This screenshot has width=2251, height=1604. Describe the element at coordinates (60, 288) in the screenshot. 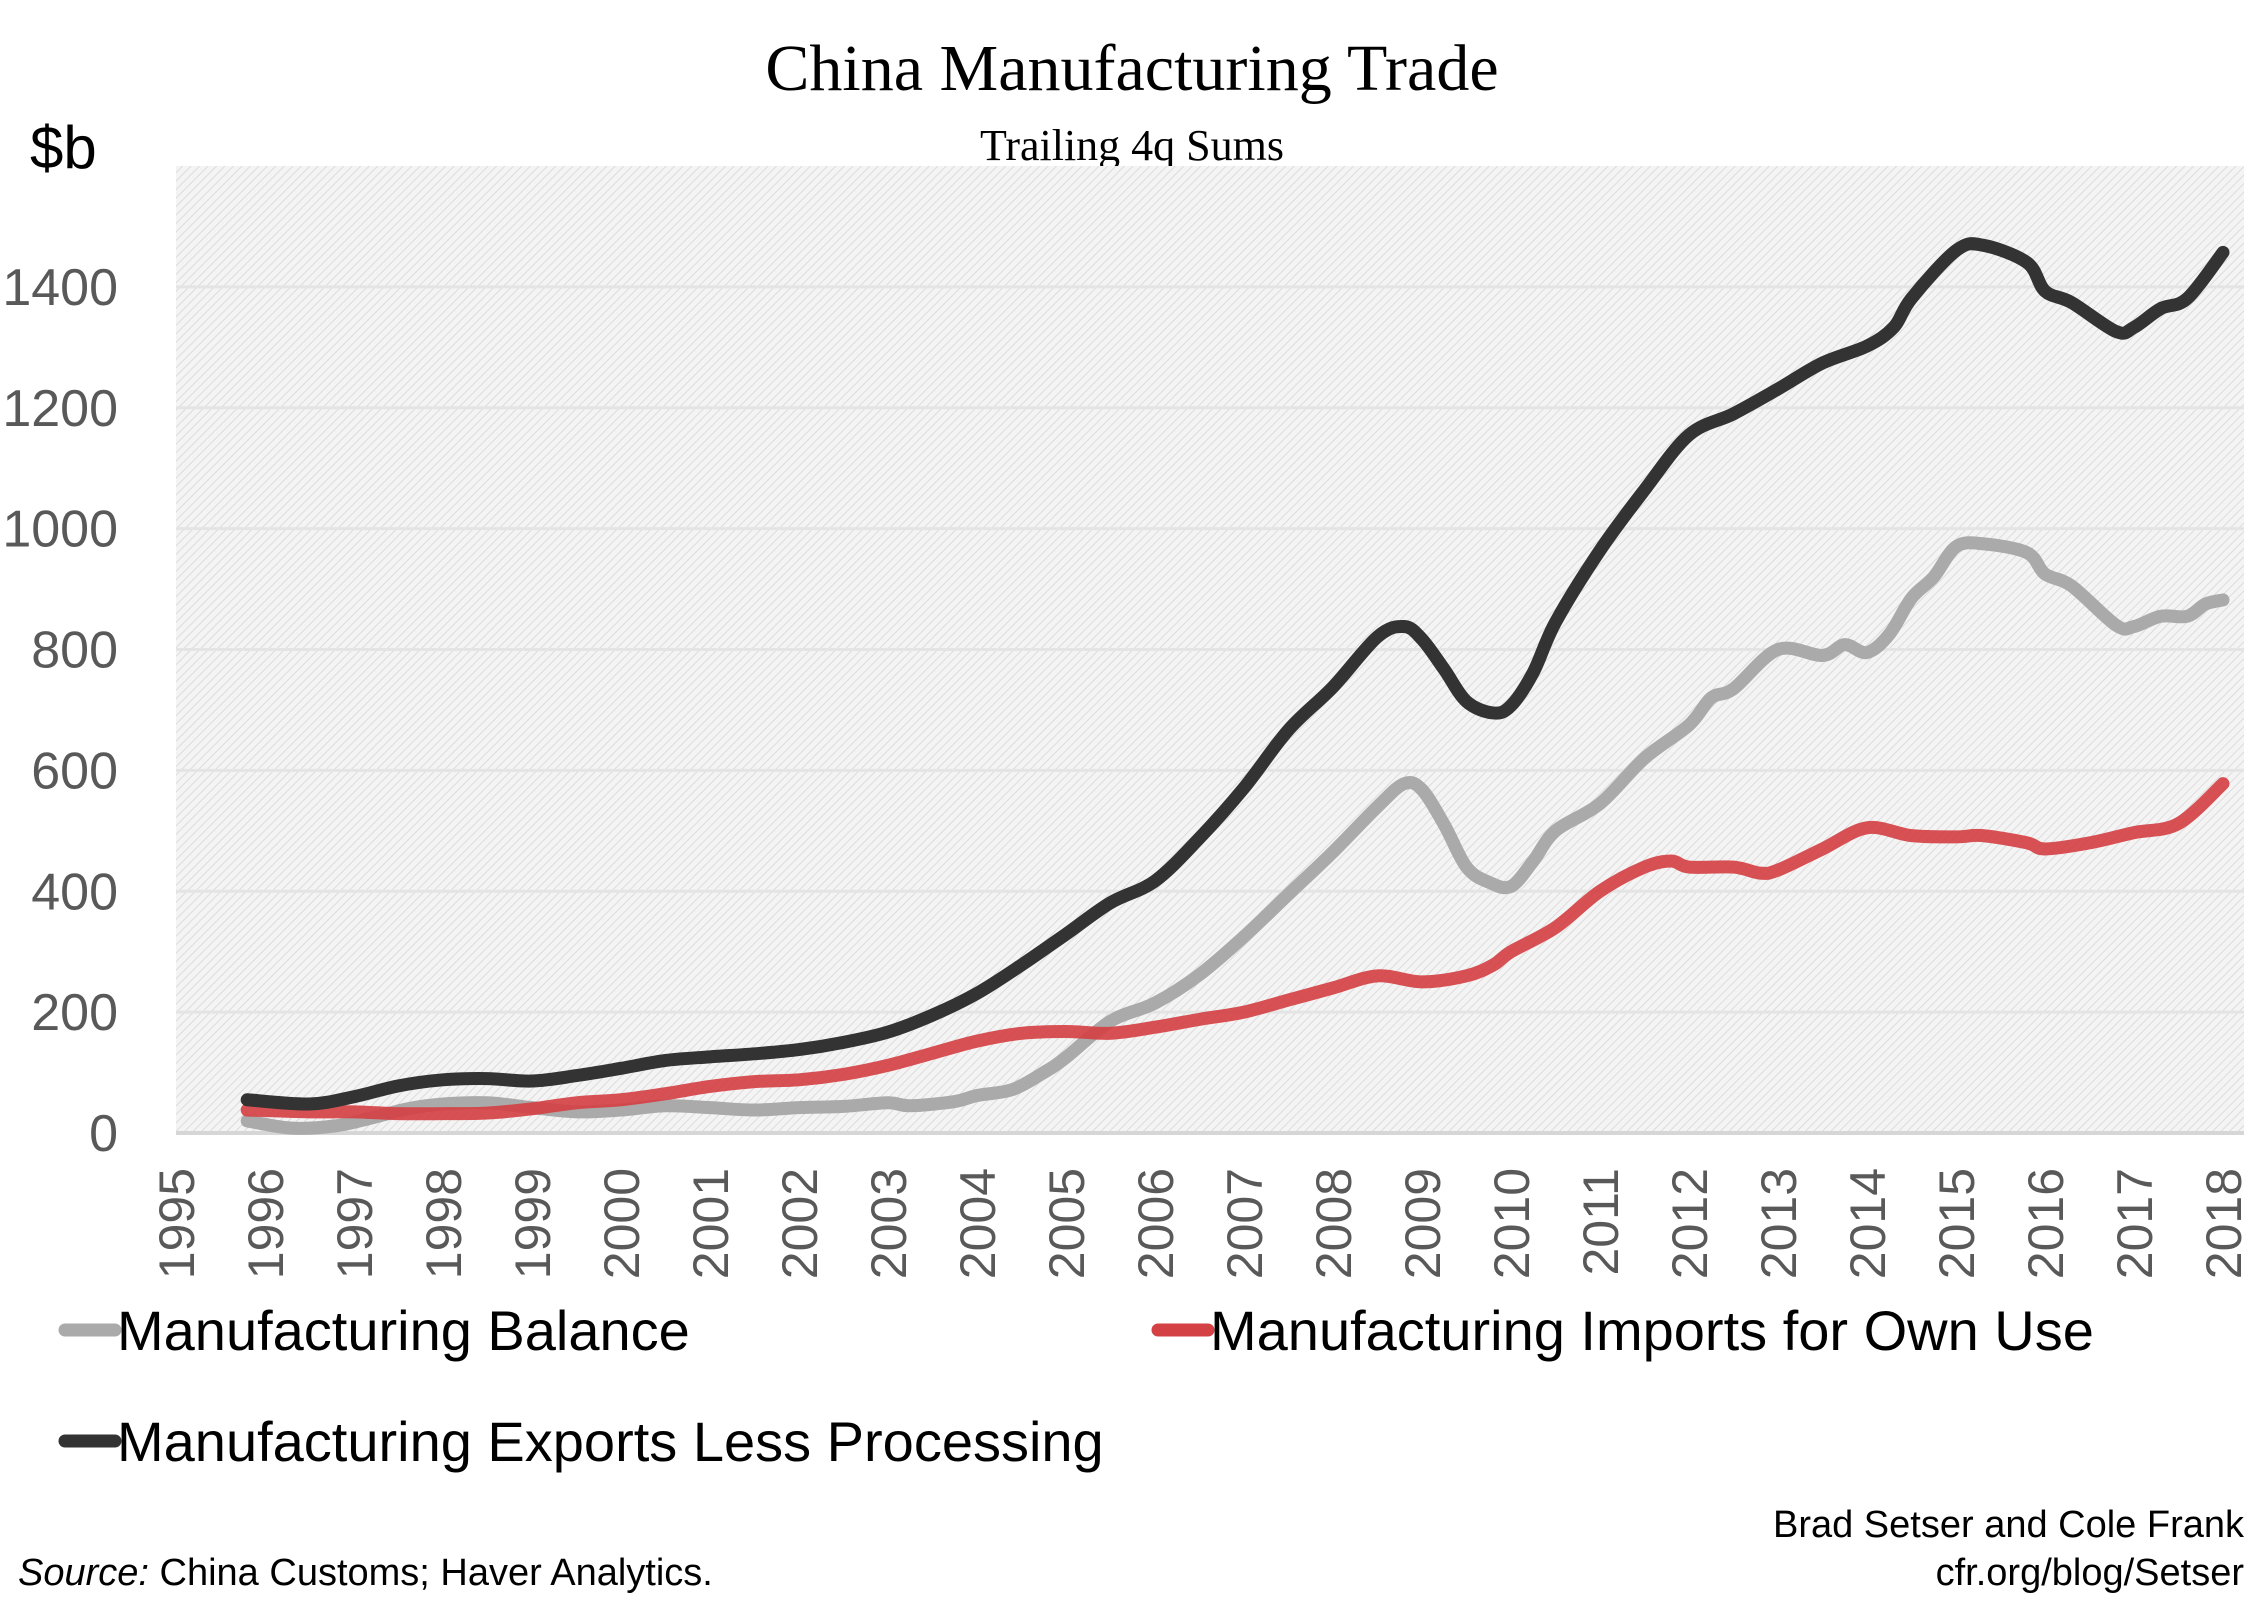

I see `y-tick-label: 1400` at that location.